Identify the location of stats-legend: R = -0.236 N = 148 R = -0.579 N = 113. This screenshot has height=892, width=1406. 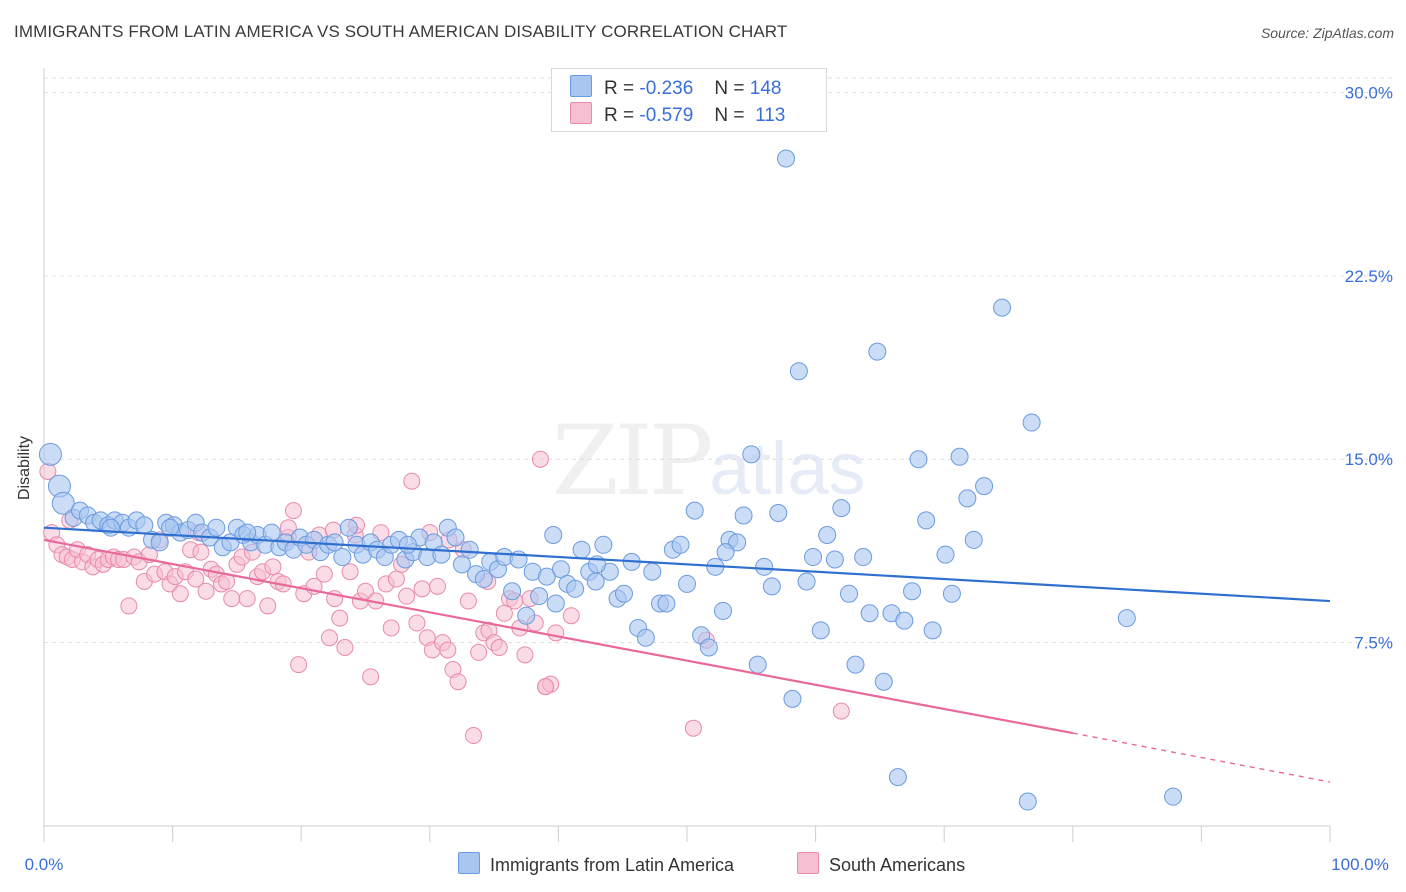
(689, 100).